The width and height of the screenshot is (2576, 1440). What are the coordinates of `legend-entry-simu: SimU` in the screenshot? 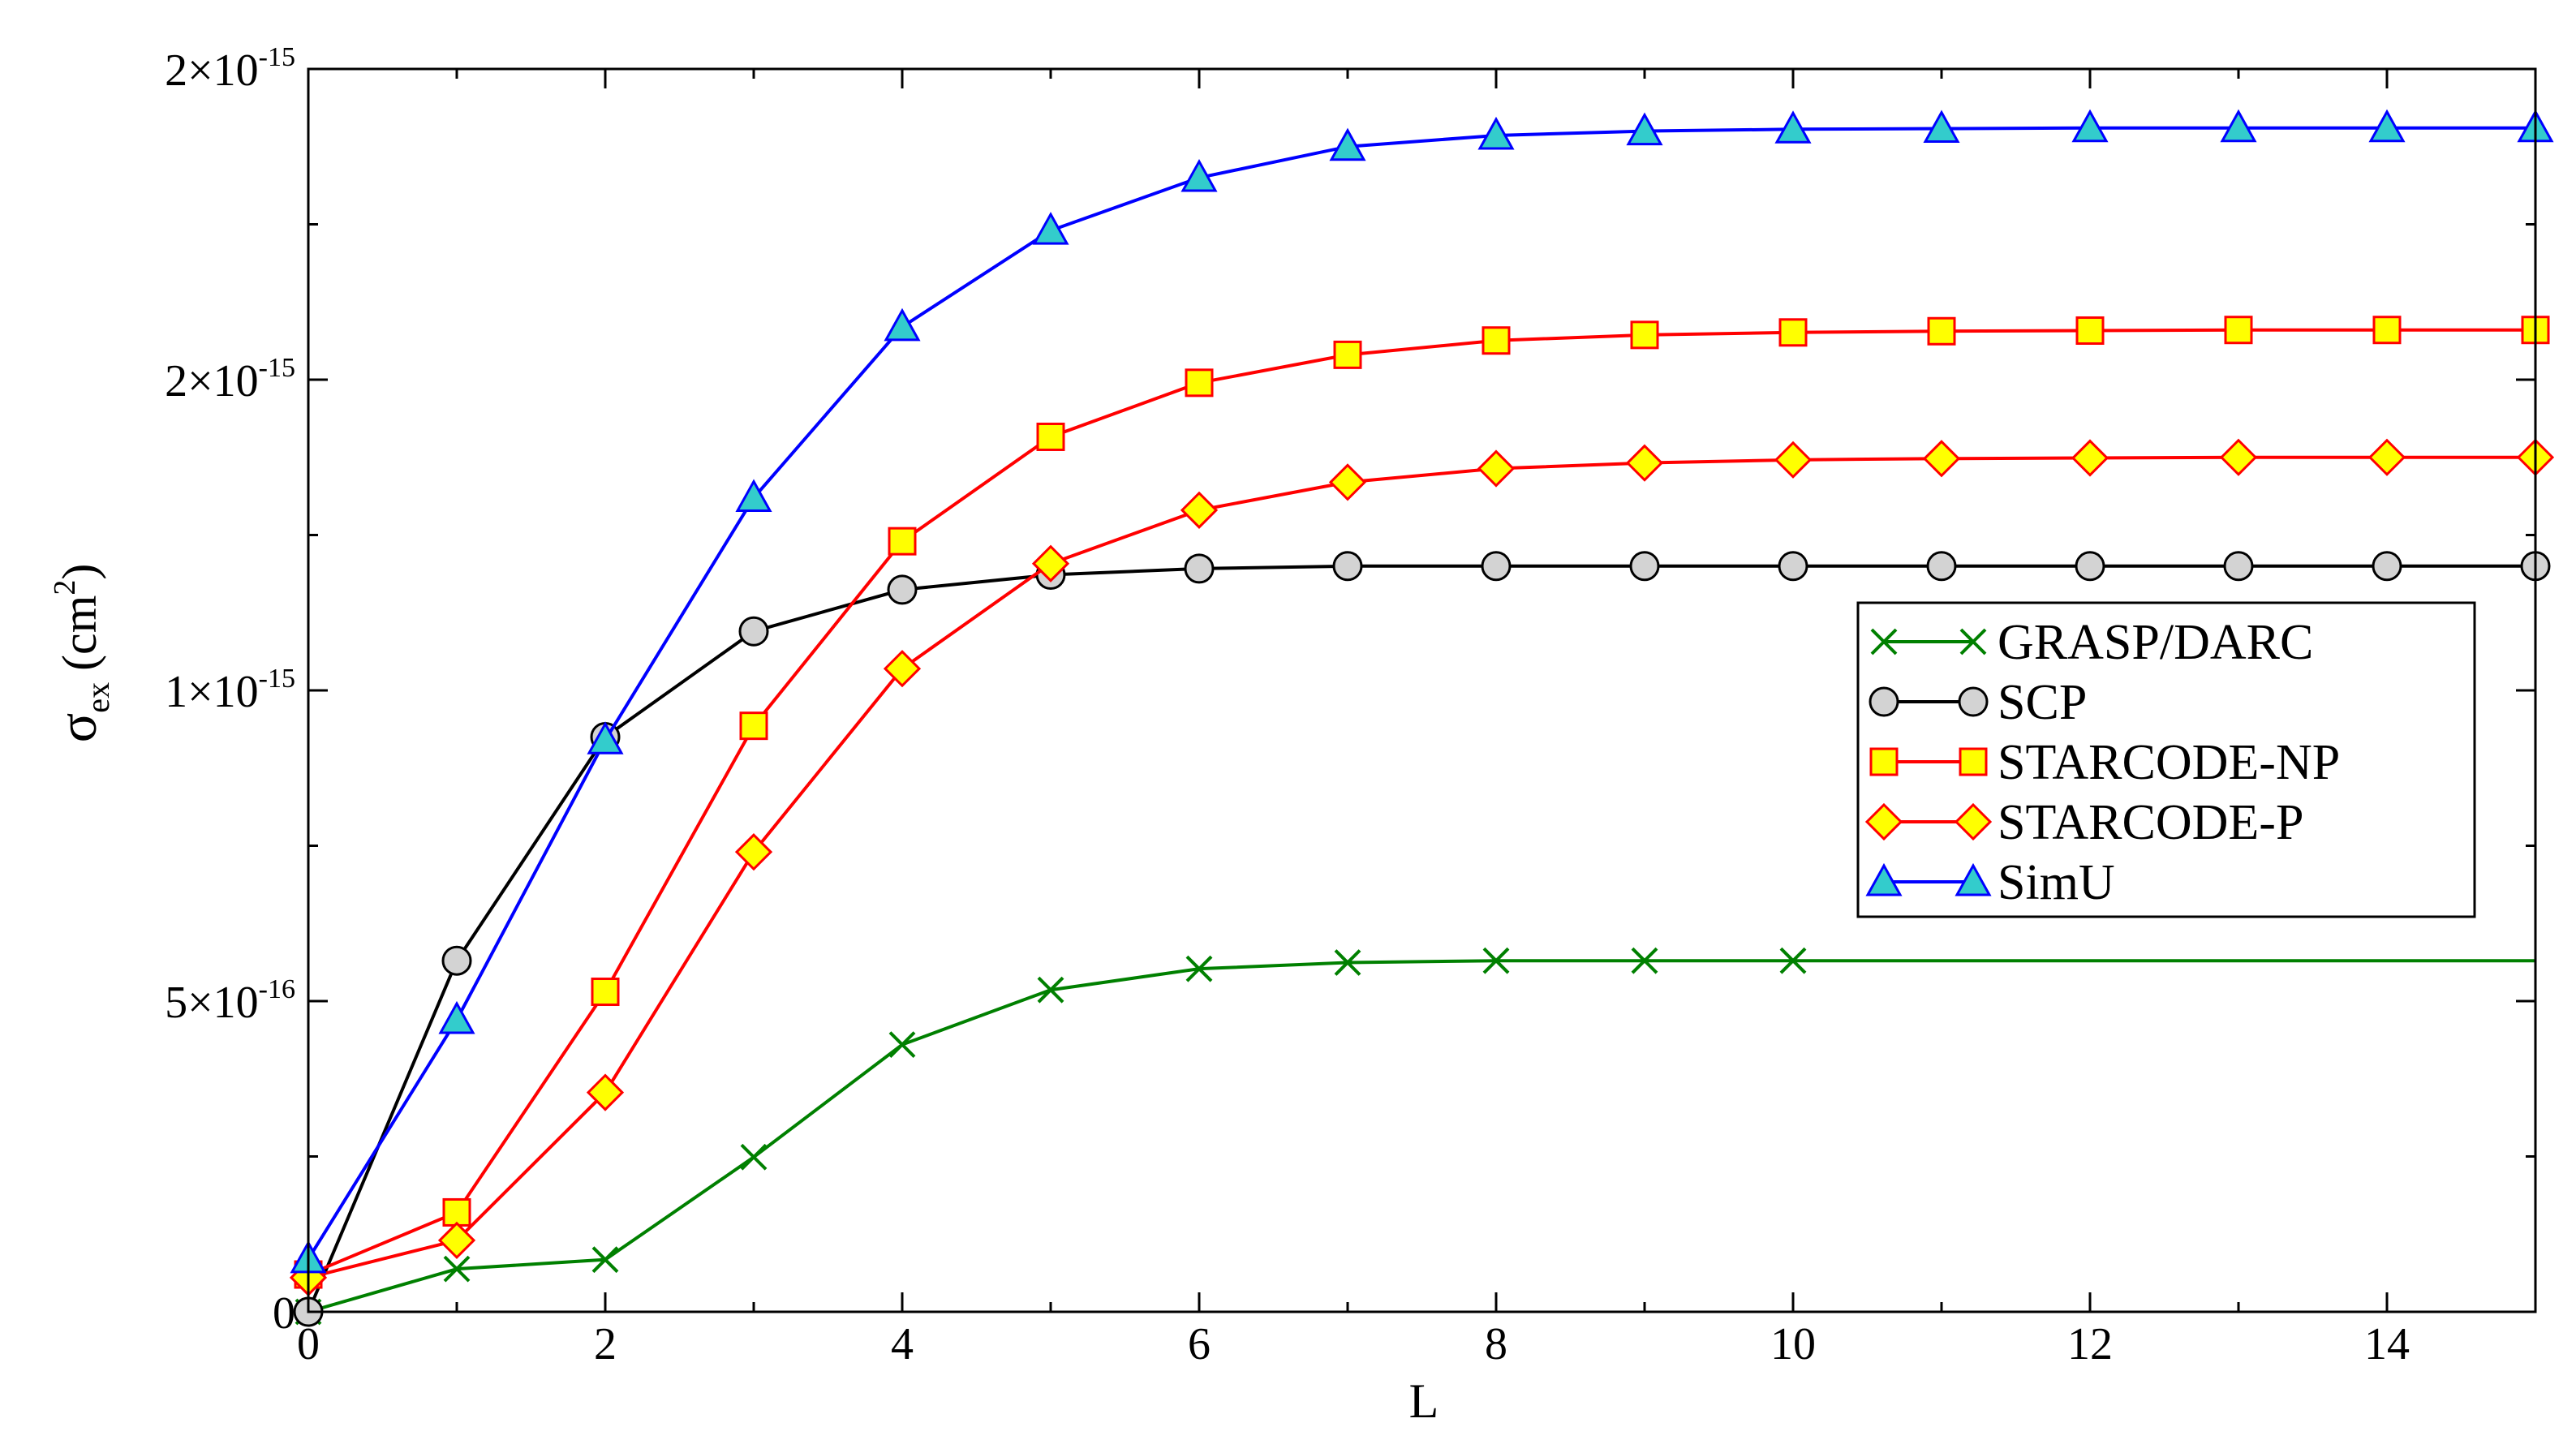 It's located at (1990, 882).